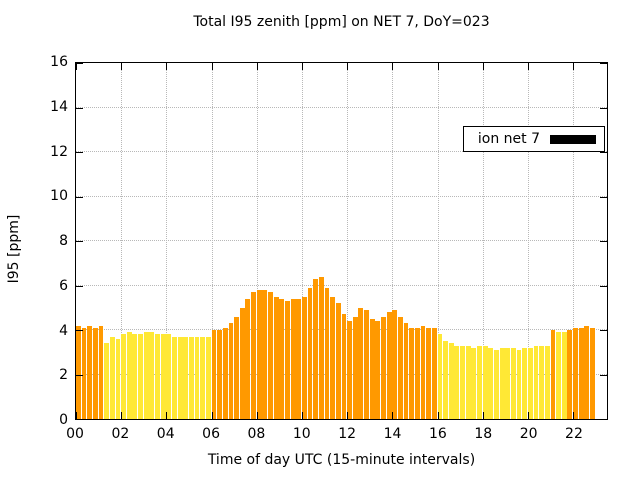  What do you see at coordinates (392, 434) in the screenshot?
I see `x-tick-label: 14` at bounding box center [392, 434].